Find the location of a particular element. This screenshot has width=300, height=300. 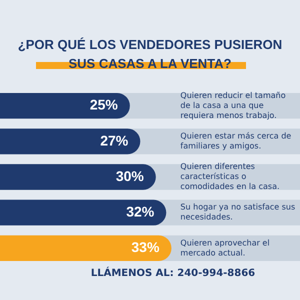

y-tick-label: Quieren aprovechar el mercado actual. is located at coordinates (225, 248).